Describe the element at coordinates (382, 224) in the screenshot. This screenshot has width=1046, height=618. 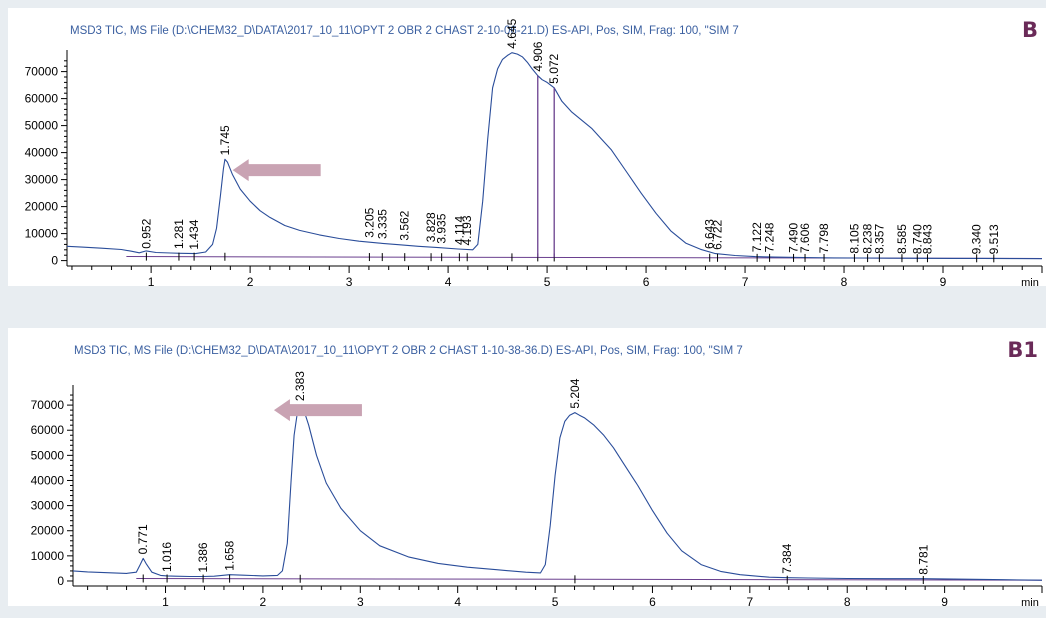
I see `peak-label: 3.335` at that location.